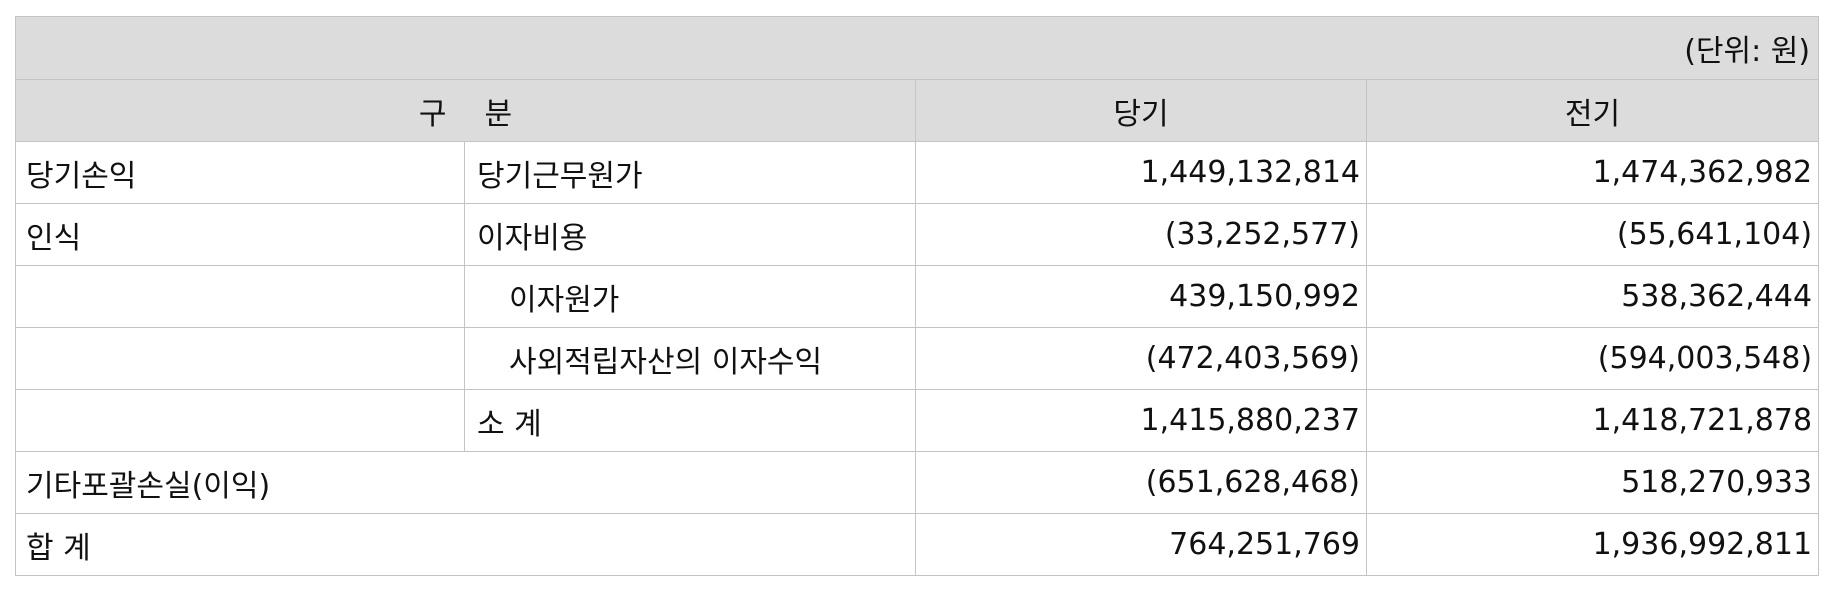  I want to click on unit-row: (단위: 원), so click(917, 48).